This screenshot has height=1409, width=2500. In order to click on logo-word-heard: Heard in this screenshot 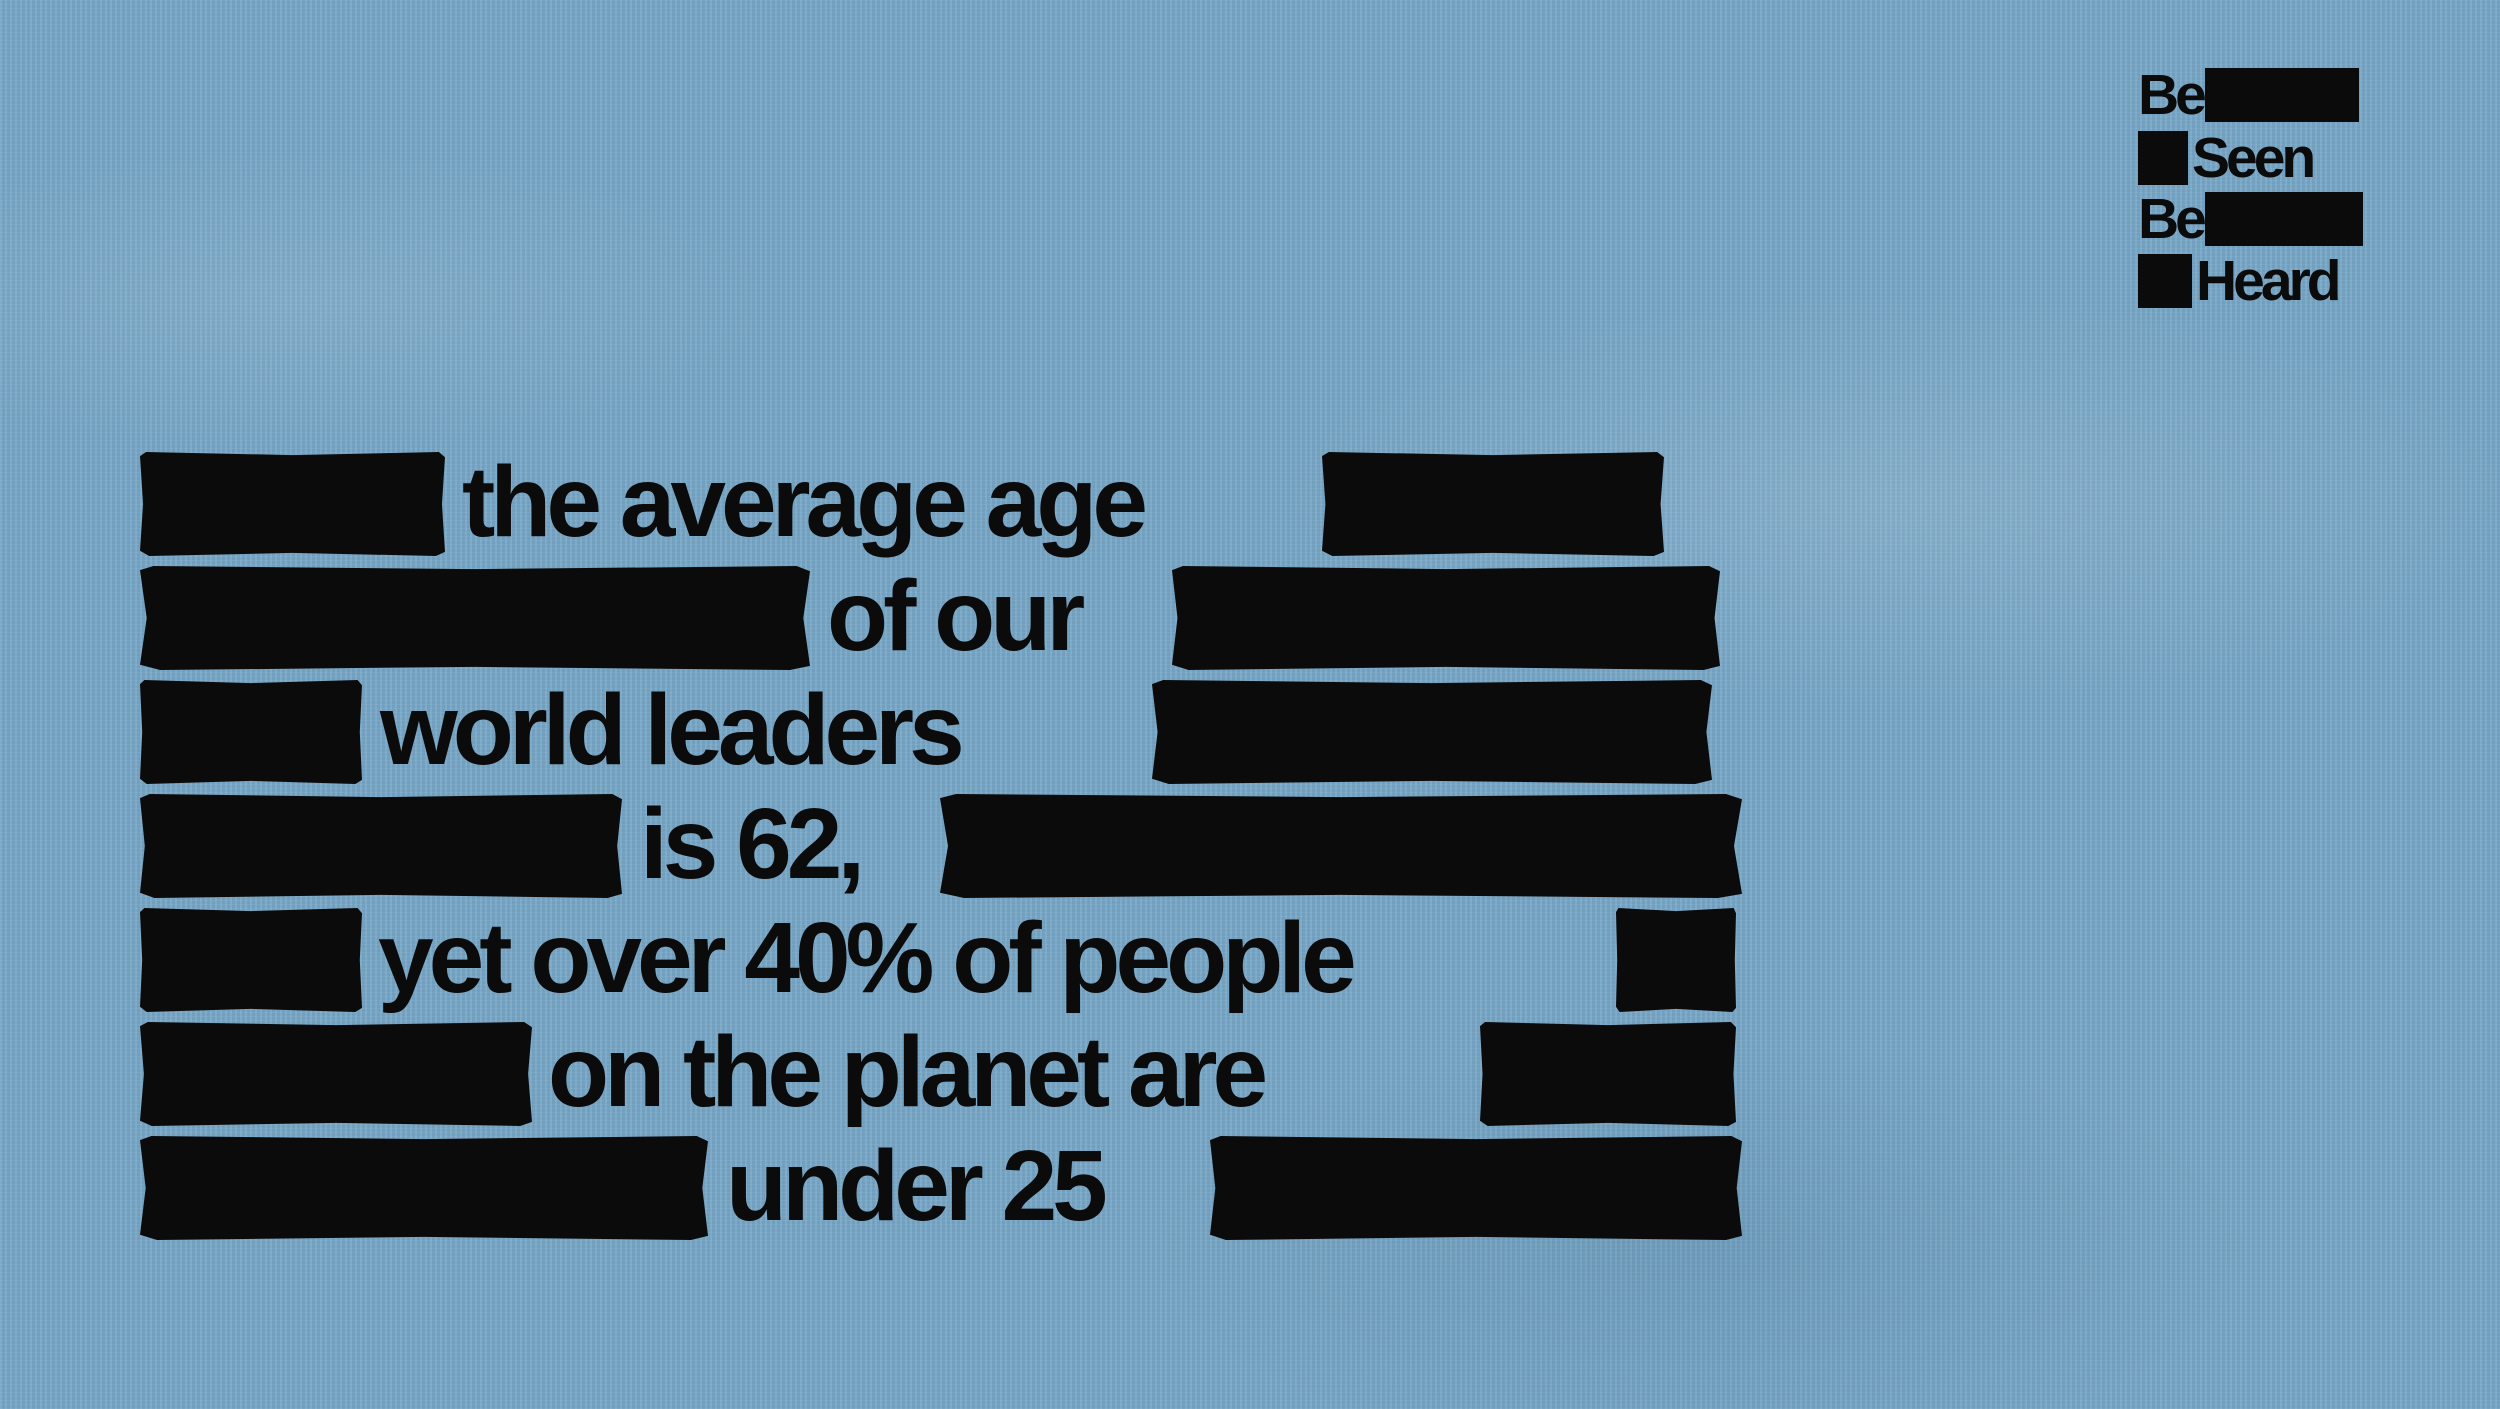, I will do `click(2269, 280)`.